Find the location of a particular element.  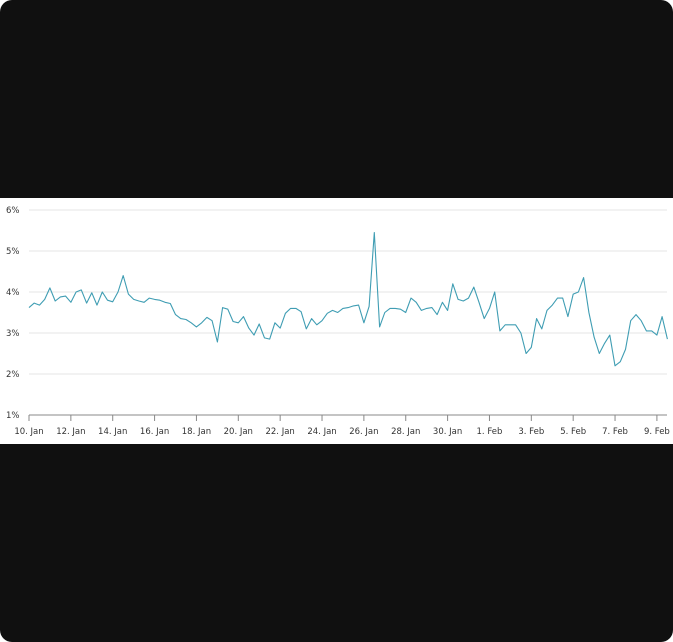

x-tick-label: 18. Jan is located at coordinates (196, 432).